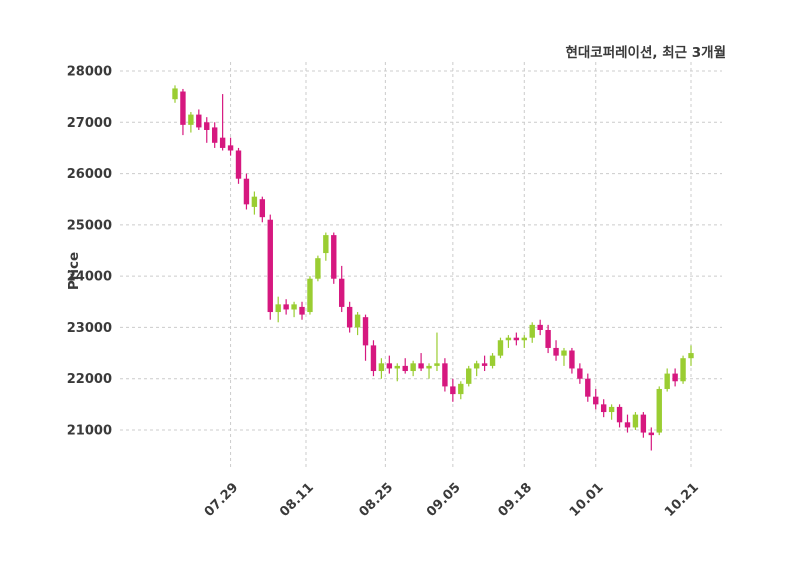  I want to click on y-axis-label: Price, so click(74, 271).